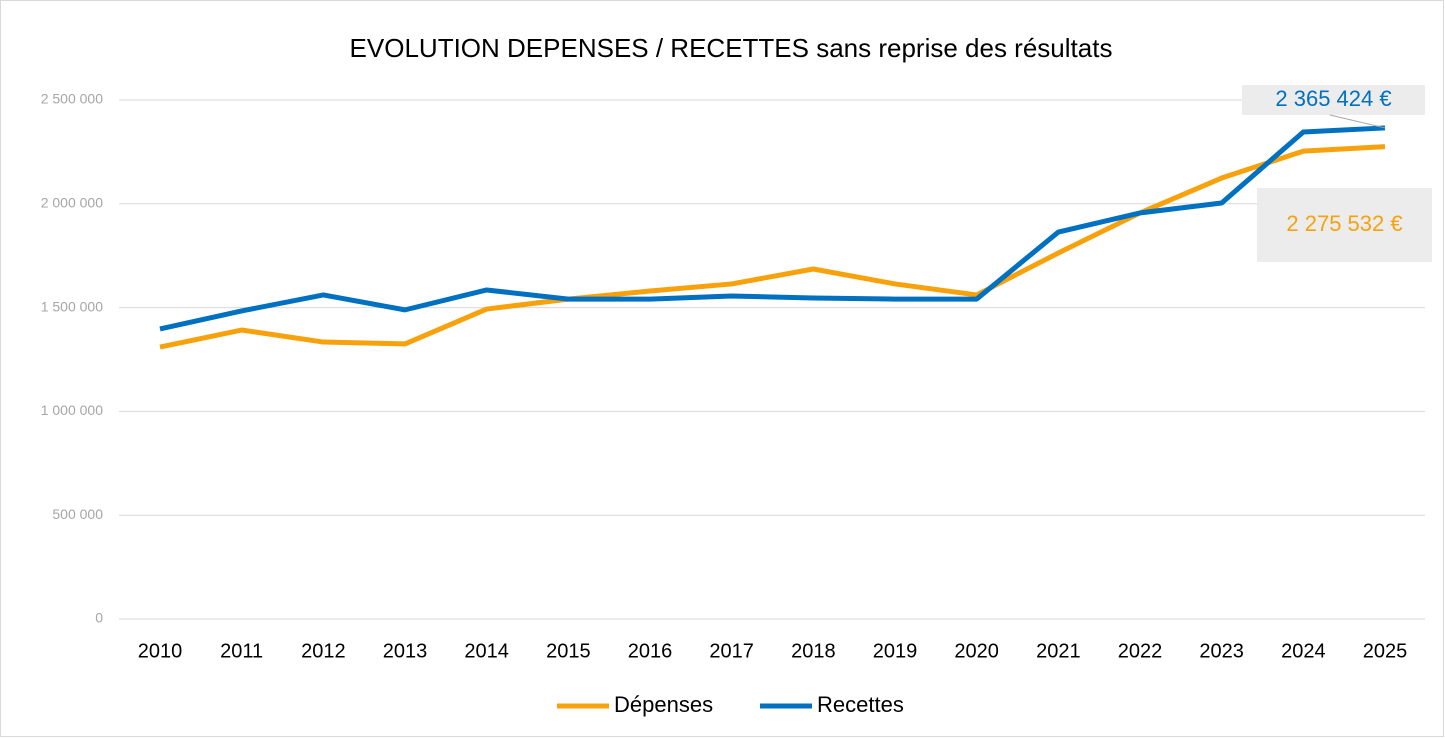 The width and height of the screenshot is (1445, 738). Describe the element at coordinates (1303, 651) in the screenshot. I see `x-tick-label: 2024` at that location.